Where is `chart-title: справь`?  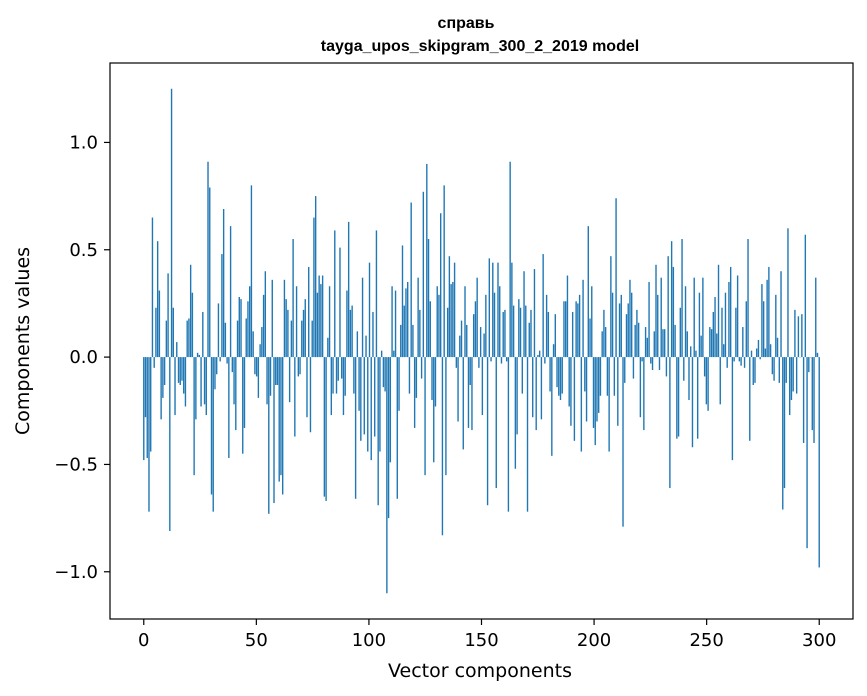
chart-title: справь is located at coordinates (466, 23).